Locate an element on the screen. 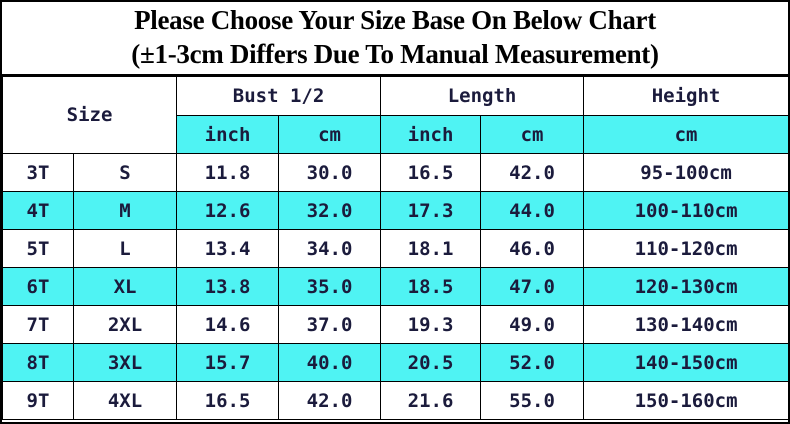  cell-length-inch: 21.6 is located at coordinates (431, 400).